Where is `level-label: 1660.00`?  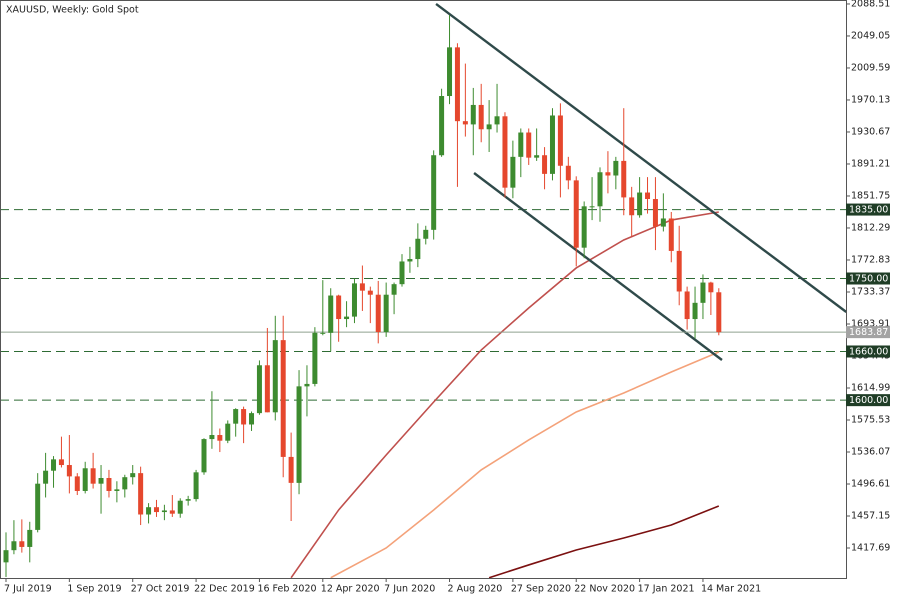
level-label: 1660.00 is located at coordinates (868, 351).